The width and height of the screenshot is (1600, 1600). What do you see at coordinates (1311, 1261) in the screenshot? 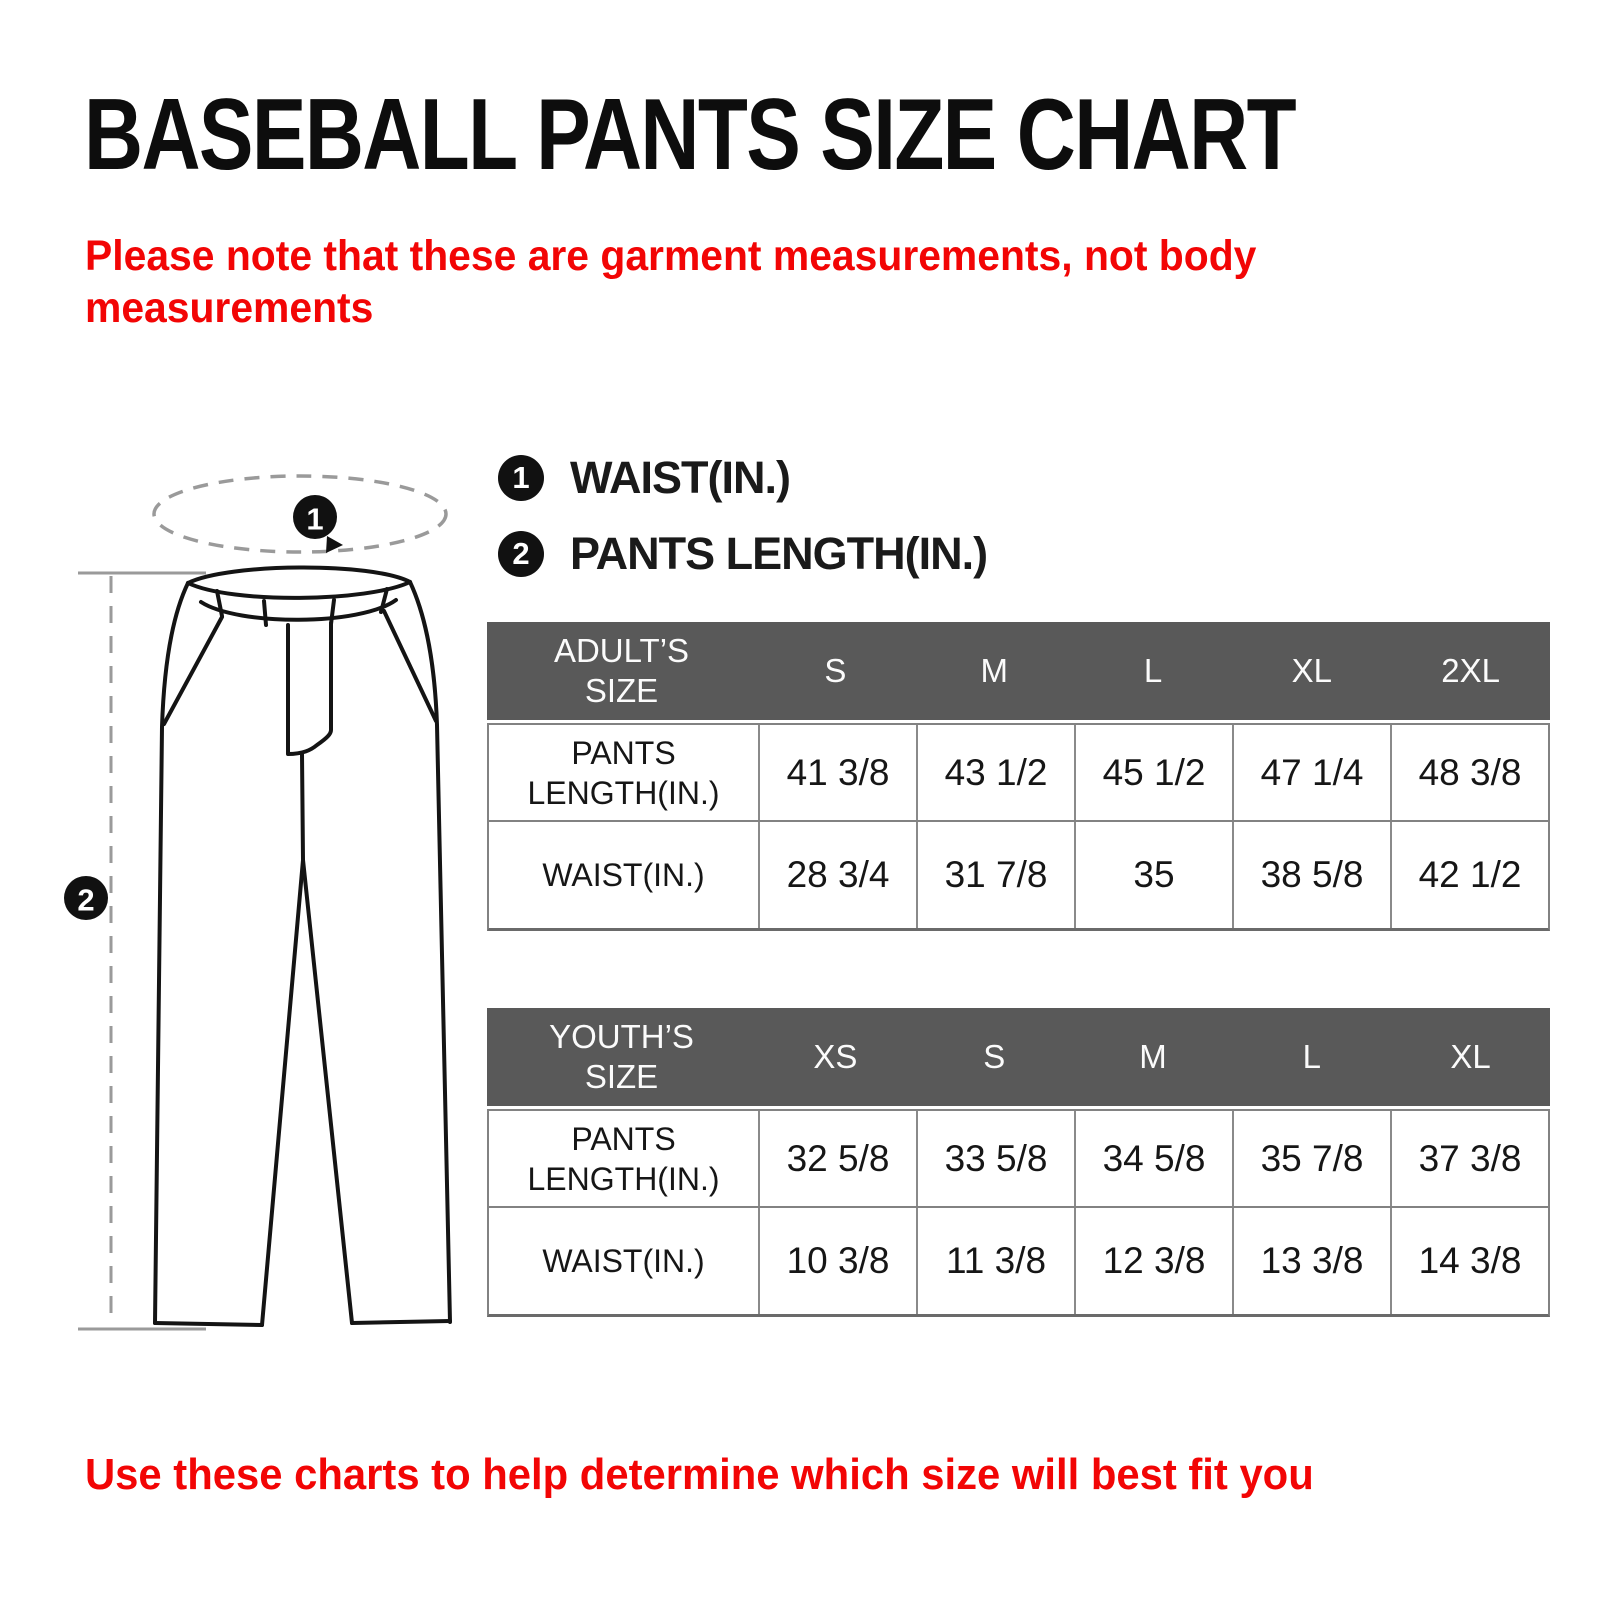
I see `size-value: 13 3/8` at bounding box center [1311, 1261].